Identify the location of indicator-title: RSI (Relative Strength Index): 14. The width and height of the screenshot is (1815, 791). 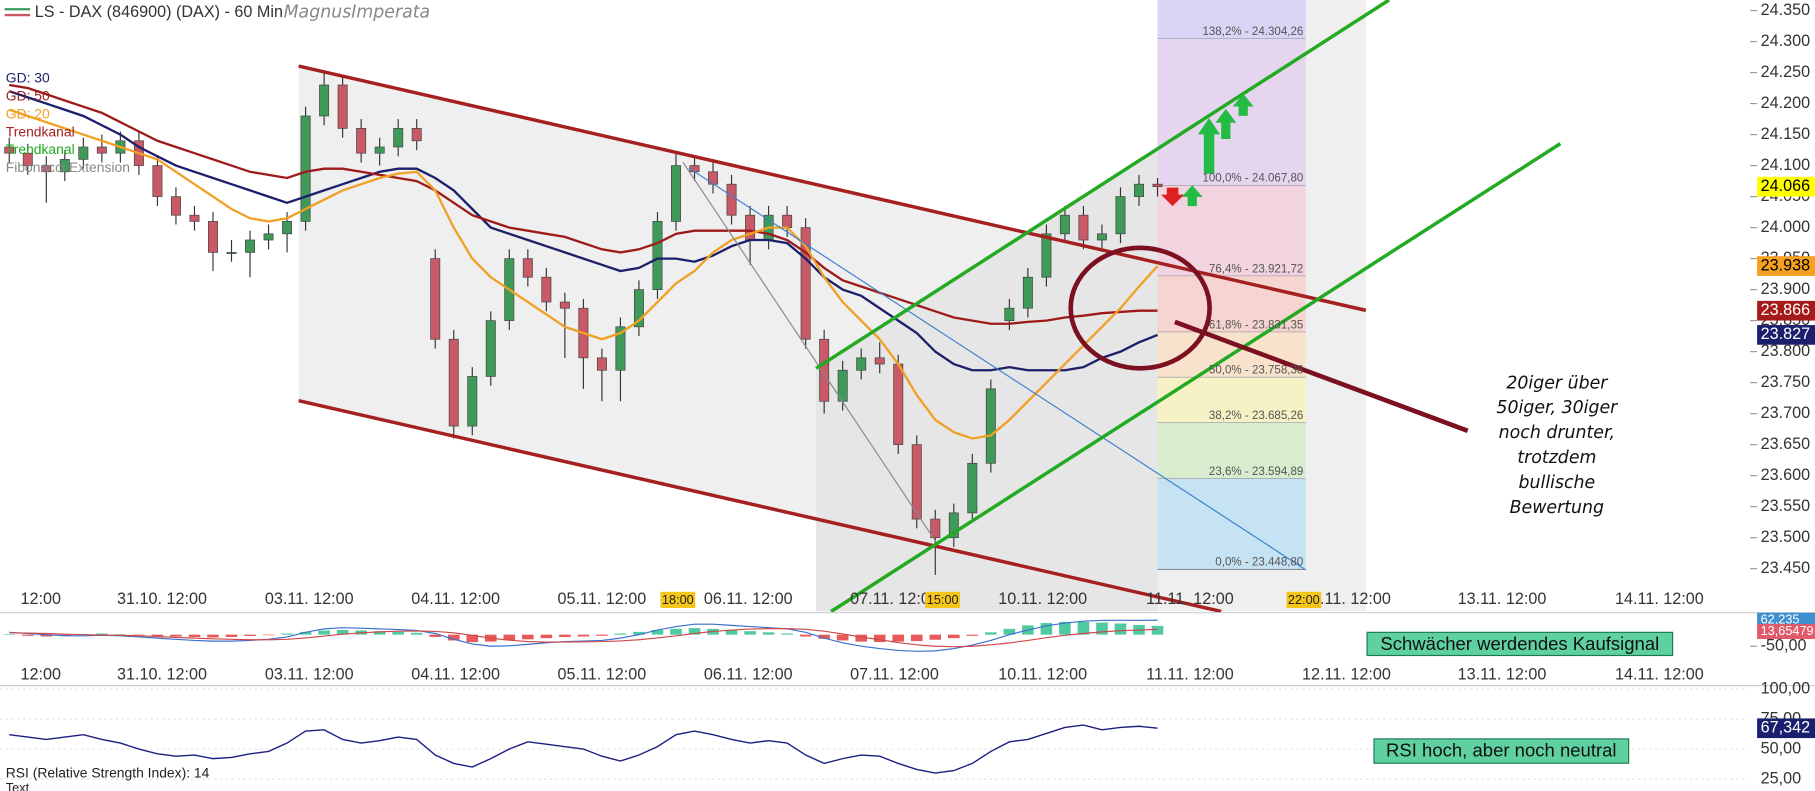
(108, 772).